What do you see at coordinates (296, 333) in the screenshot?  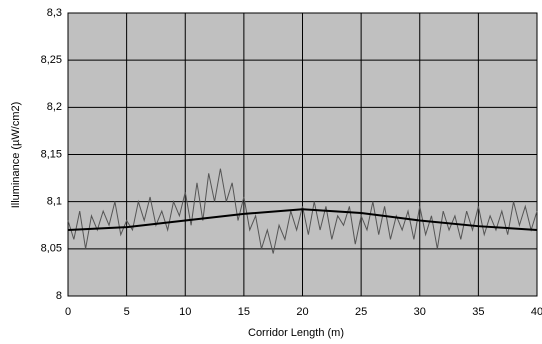 I see `x-axis-label: Corridor Length (m)` at bounding box center [296, 333].